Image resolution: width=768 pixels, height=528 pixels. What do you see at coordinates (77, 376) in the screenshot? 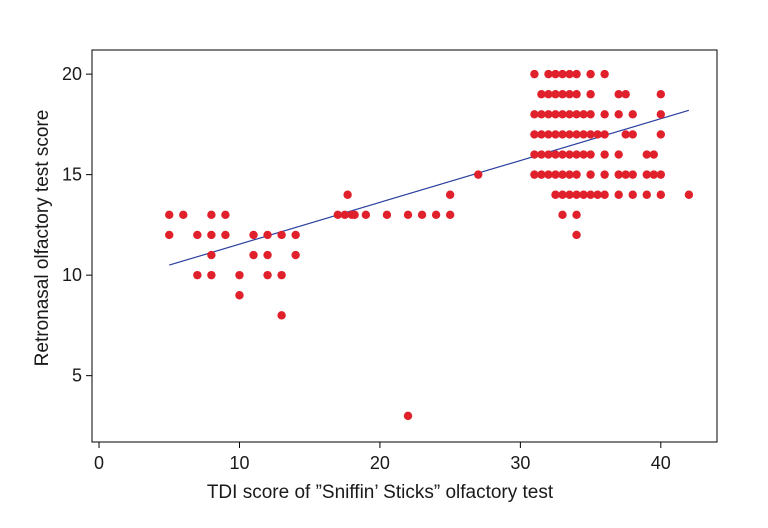
I see `y-tick-label: 5` at bounding box center [77, 376].